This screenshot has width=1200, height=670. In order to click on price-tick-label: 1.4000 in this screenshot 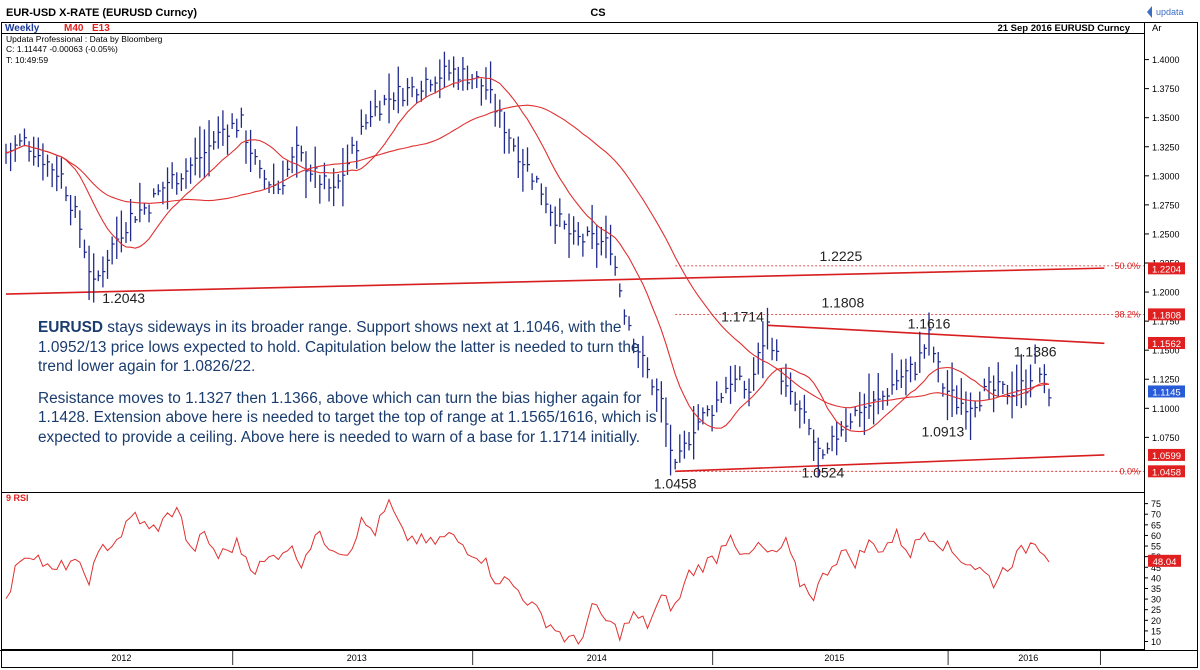, I will do `click(1166, 60)`.